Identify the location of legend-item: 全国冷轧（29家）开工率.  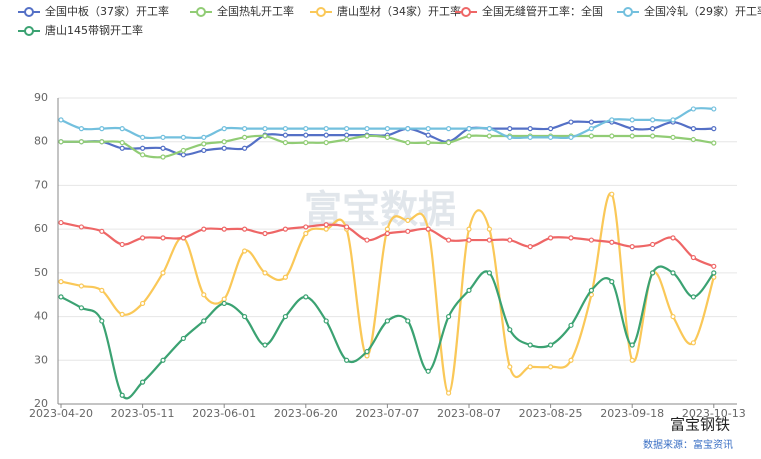
(689, 11).